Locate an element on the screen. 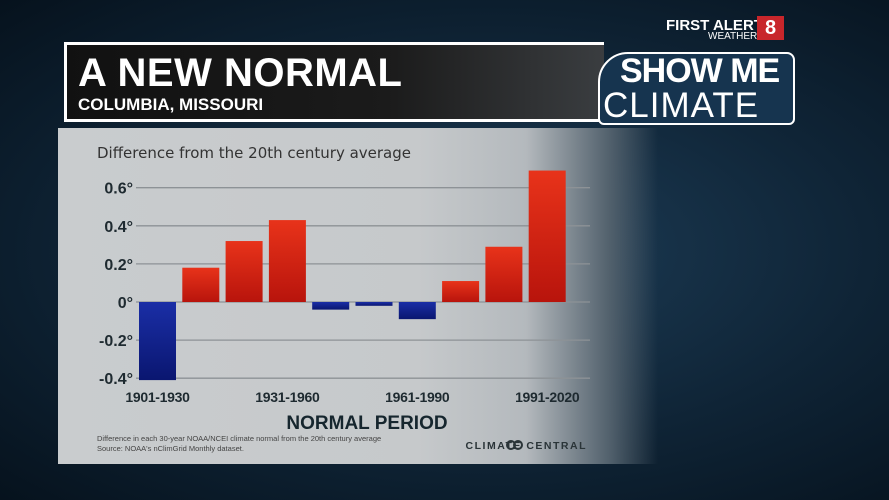 The height and width of the screenshot is (500, 889). station-logo: 8 is located at coordinates (770, 28).